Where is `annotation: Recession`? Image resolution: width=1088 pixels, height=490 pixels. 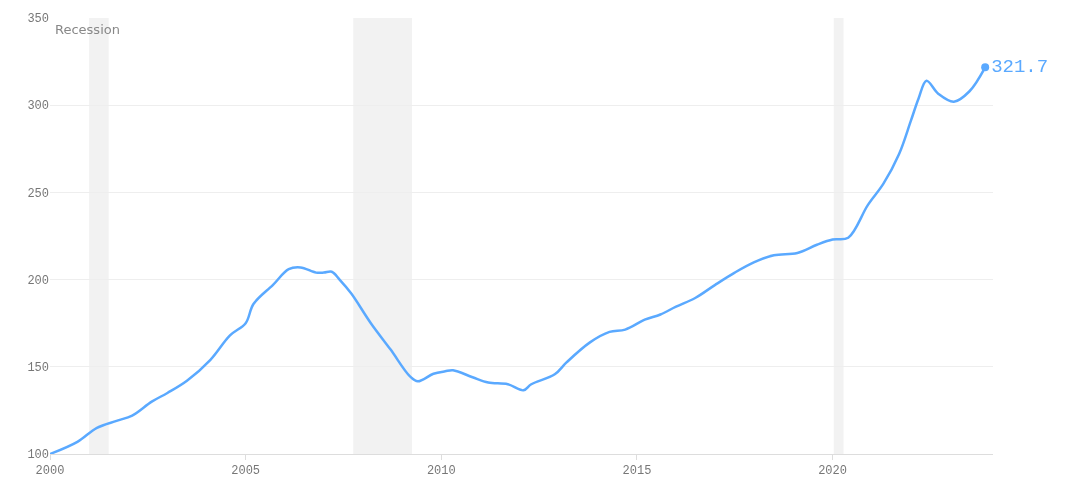 annotation: Recession is located at coordinates (87, 29).